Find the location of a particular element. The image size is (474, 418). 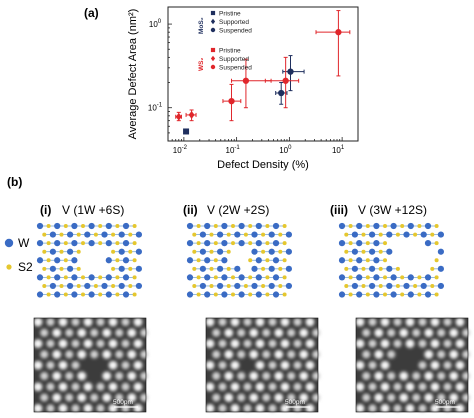

ticks: 10⁻² 10⁻¹ 10⁰ 10¹ 10⁻¹ 10⁰ is located at coordinates (253, 87).